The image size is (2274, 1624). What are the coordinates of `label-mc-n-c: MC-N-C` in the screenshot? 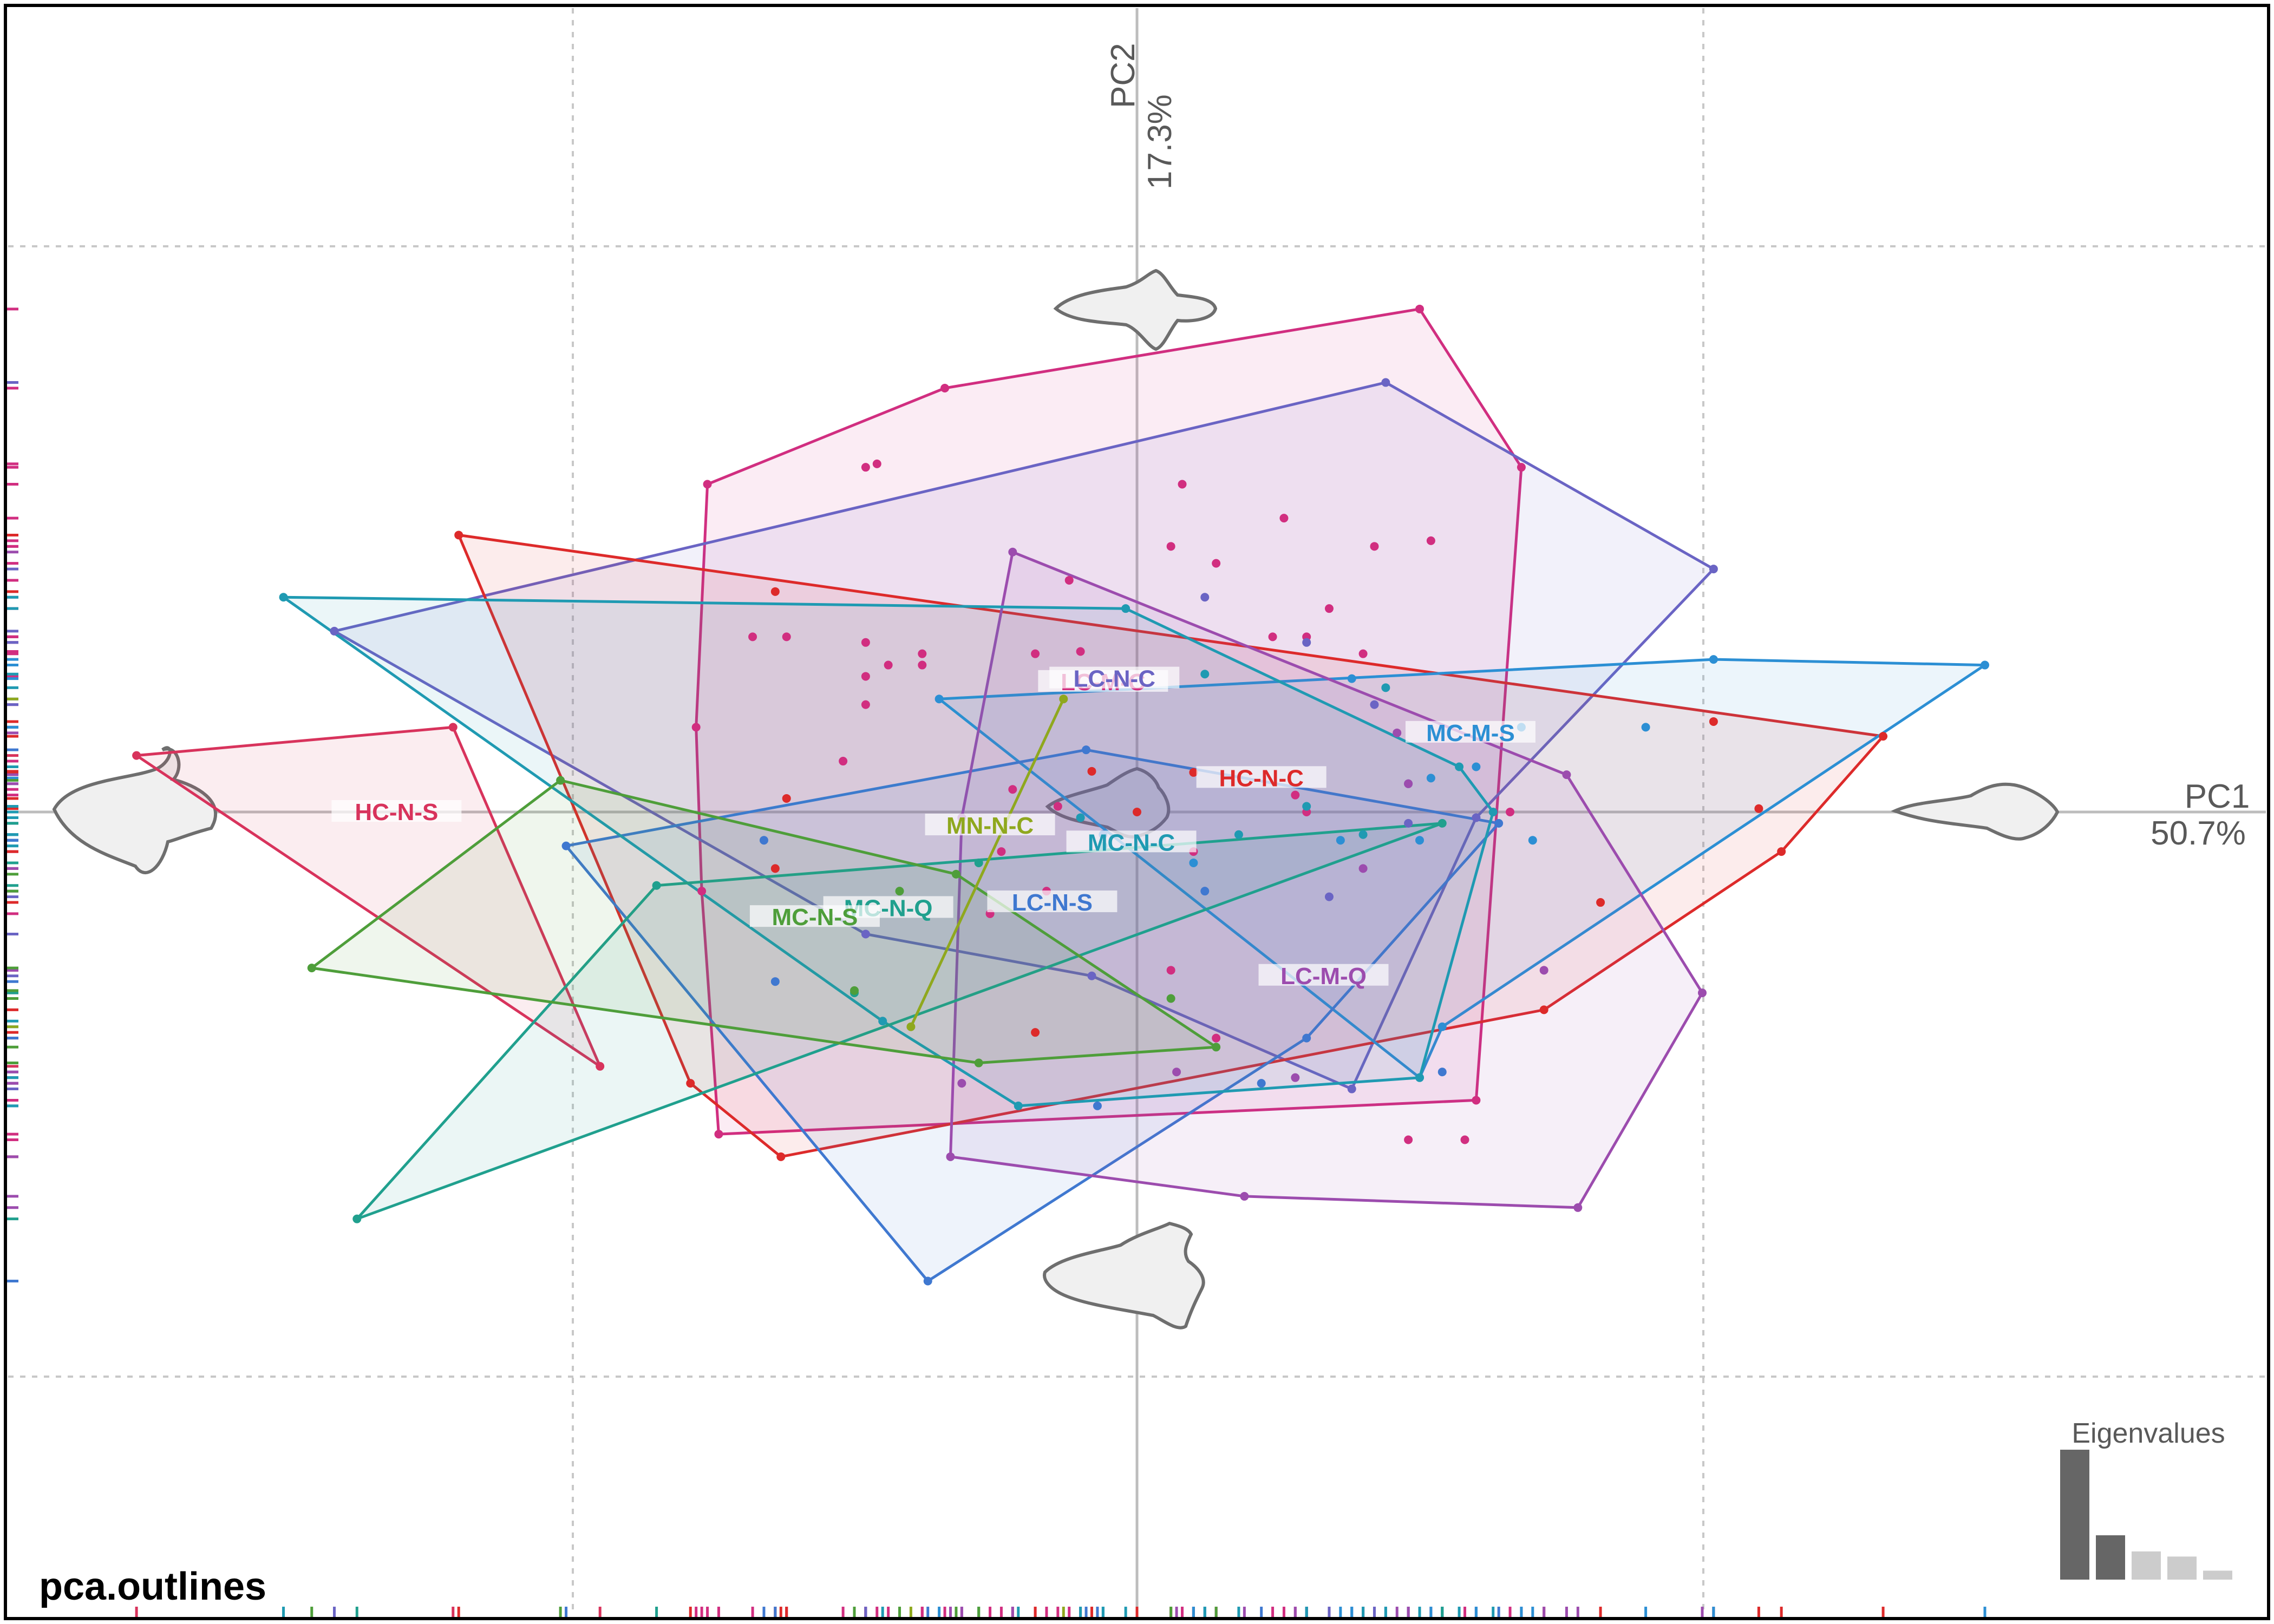 It's located at (1132, 842).